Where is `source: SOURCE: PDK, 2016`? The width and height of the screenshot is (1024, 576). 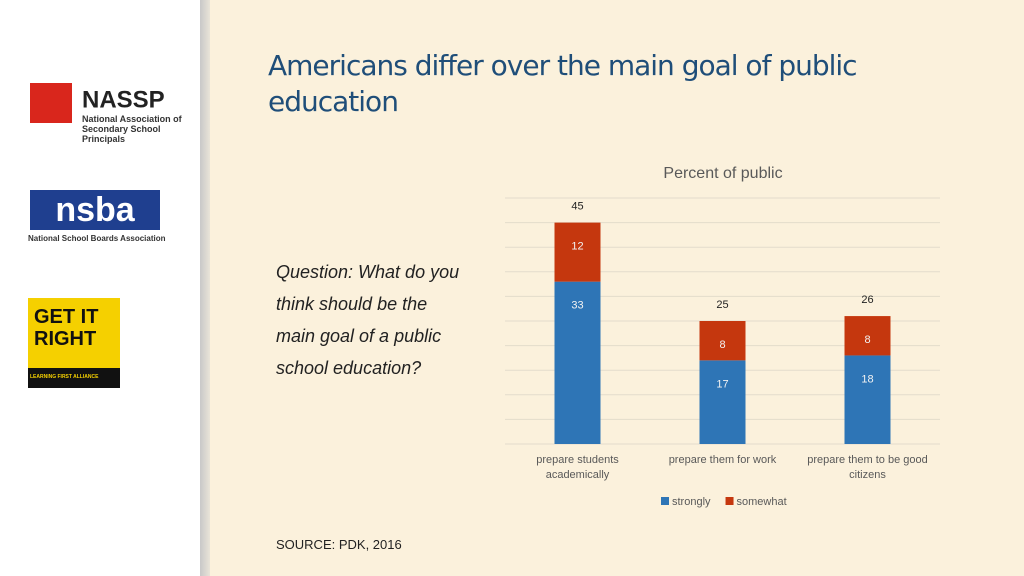 source: SOURCE: PDK, 2016 is located at coordinates (339, 544).